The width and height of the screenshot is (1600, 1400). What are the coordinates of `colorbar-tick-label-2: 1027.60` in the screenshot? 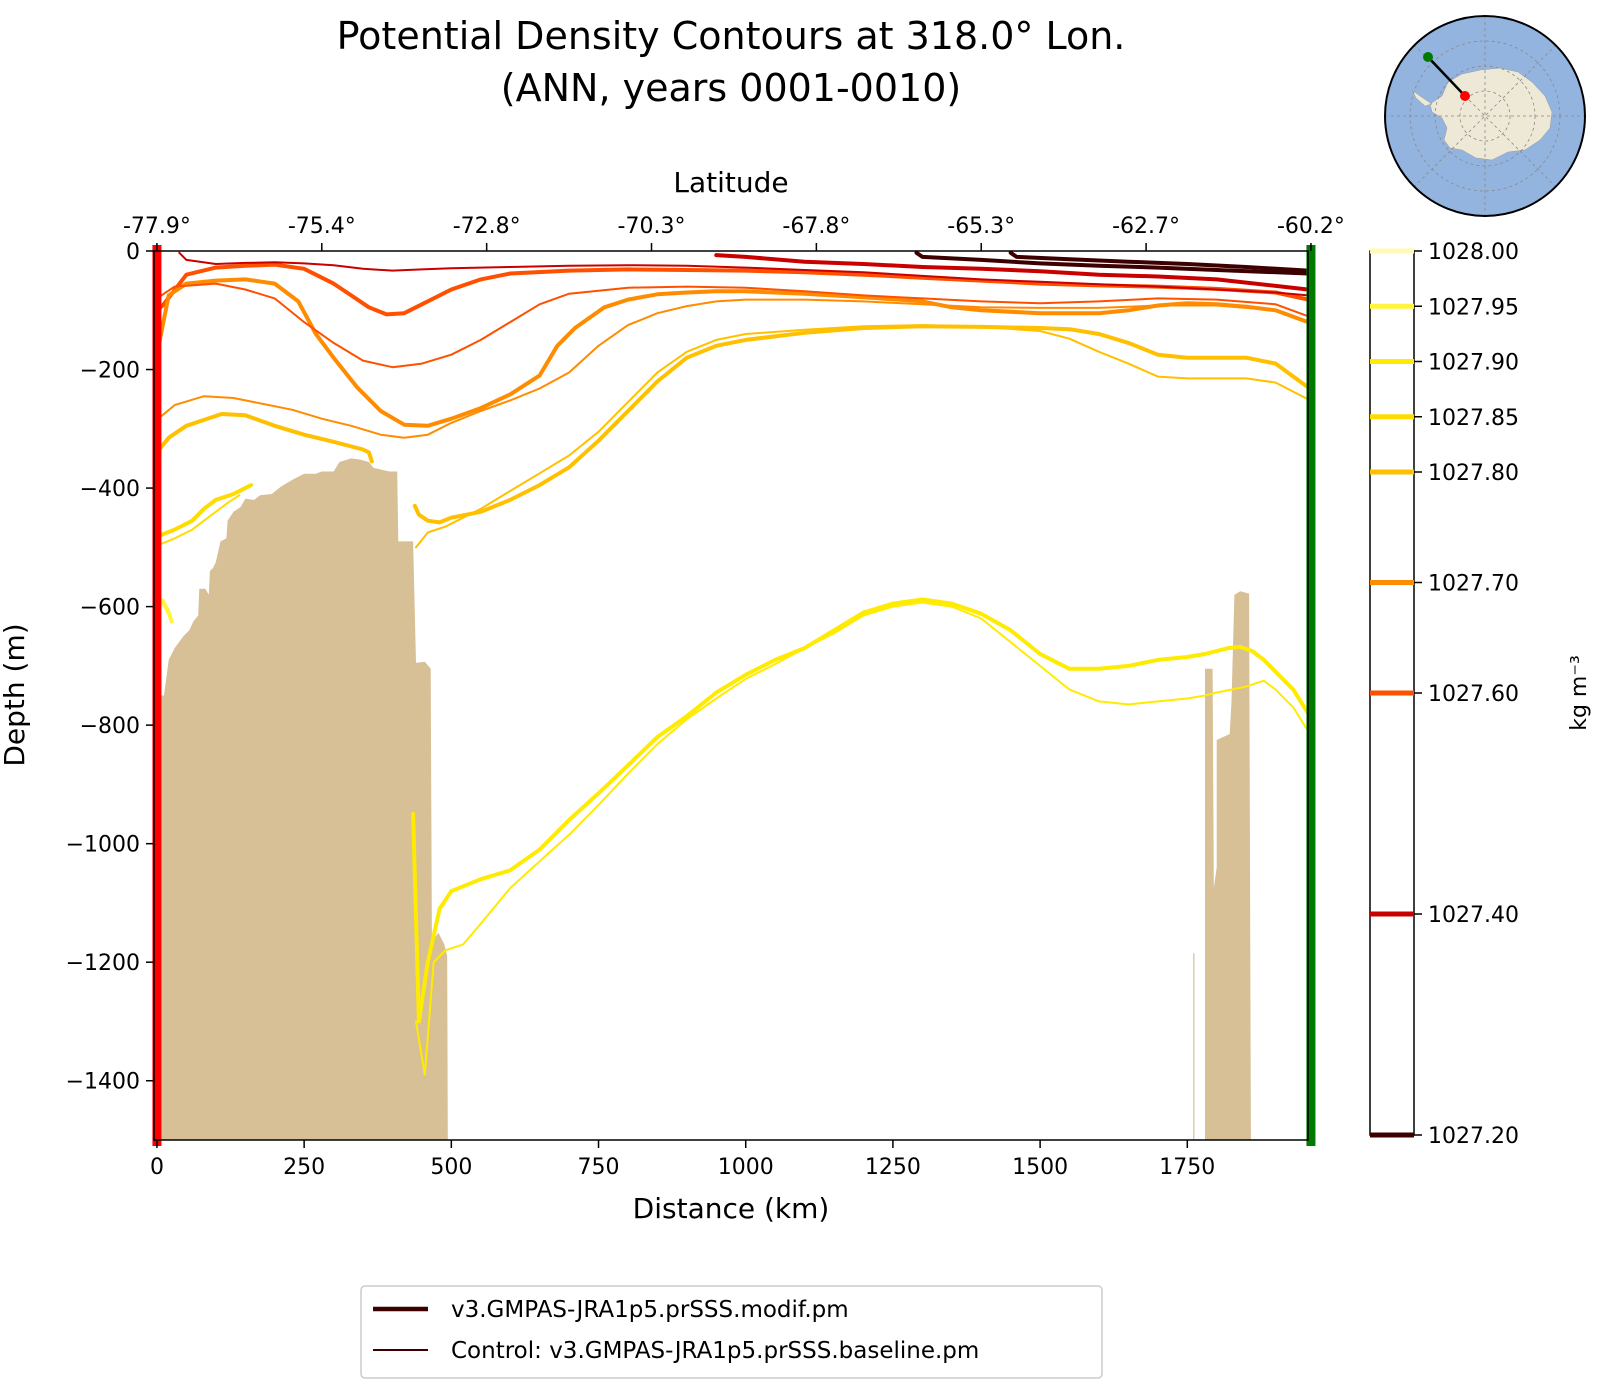 It's located at (1473, 694).